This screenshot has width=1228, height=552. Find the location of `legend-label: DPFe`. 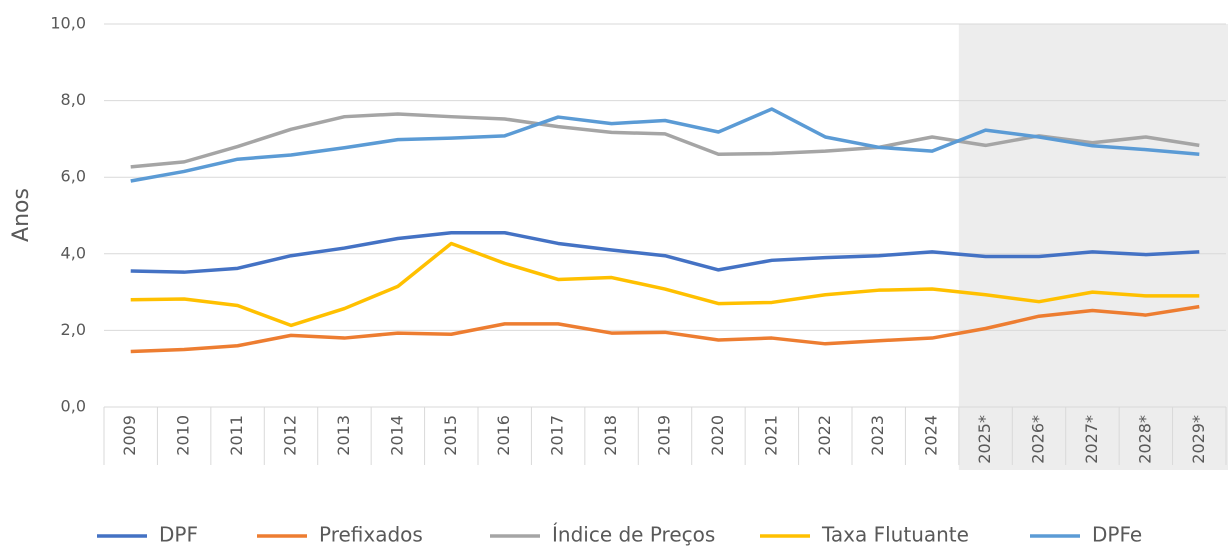

legend-label: DPFe is located at coordinates (1117, 535).